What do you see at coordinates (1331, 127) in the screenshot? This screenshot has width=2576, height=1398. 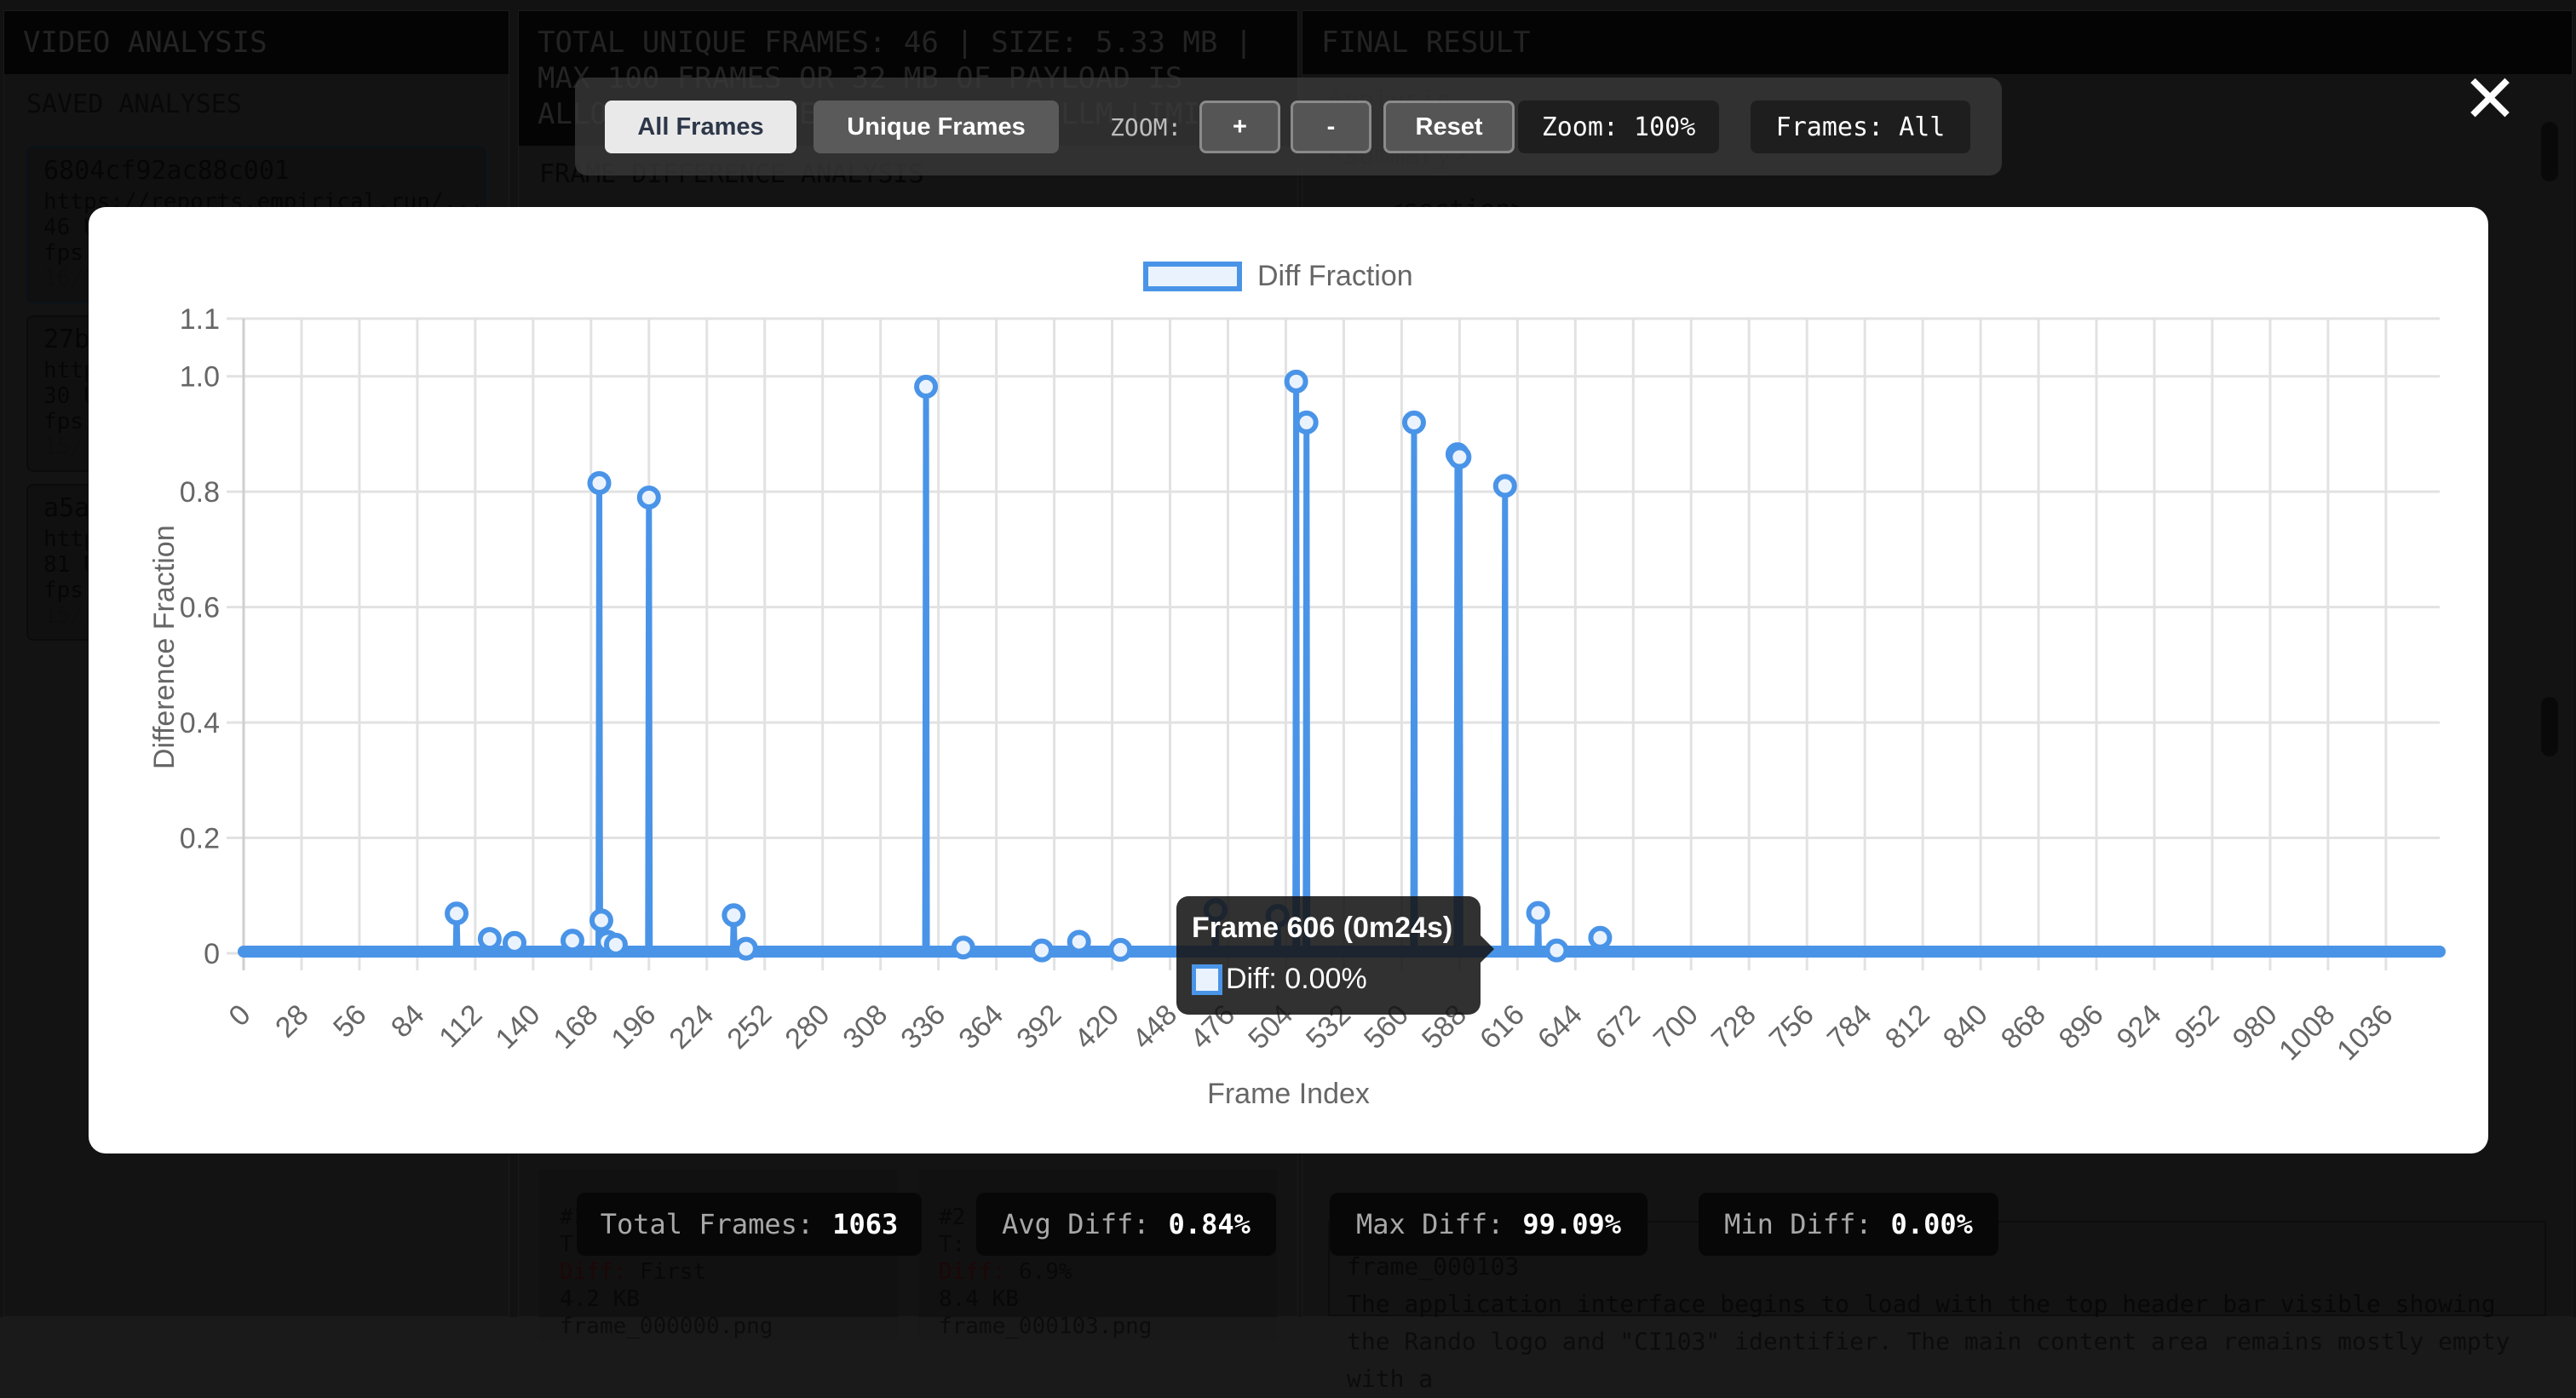 I see `zoom-out-button: -` at bounding box center [1331, 127].